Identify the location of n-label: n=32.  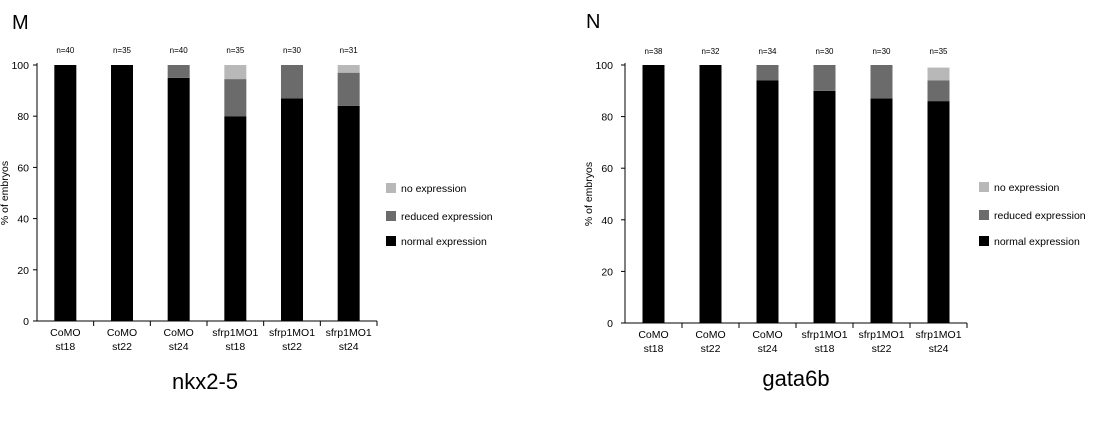
(710, 51).